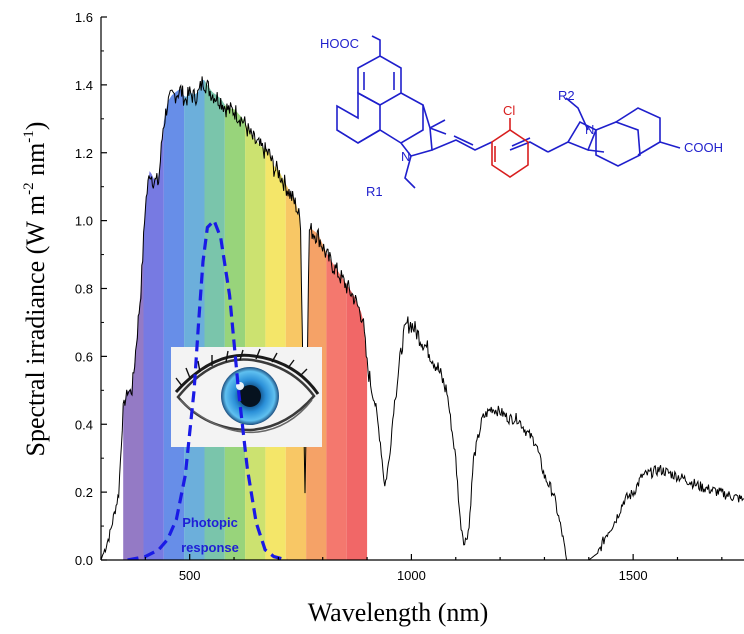 Image resolution: width=744 pixels, height=634 pixels. I want to click on y-axis-title: Spectral irradiance (W m-2 nm-1), so click(35, 289).